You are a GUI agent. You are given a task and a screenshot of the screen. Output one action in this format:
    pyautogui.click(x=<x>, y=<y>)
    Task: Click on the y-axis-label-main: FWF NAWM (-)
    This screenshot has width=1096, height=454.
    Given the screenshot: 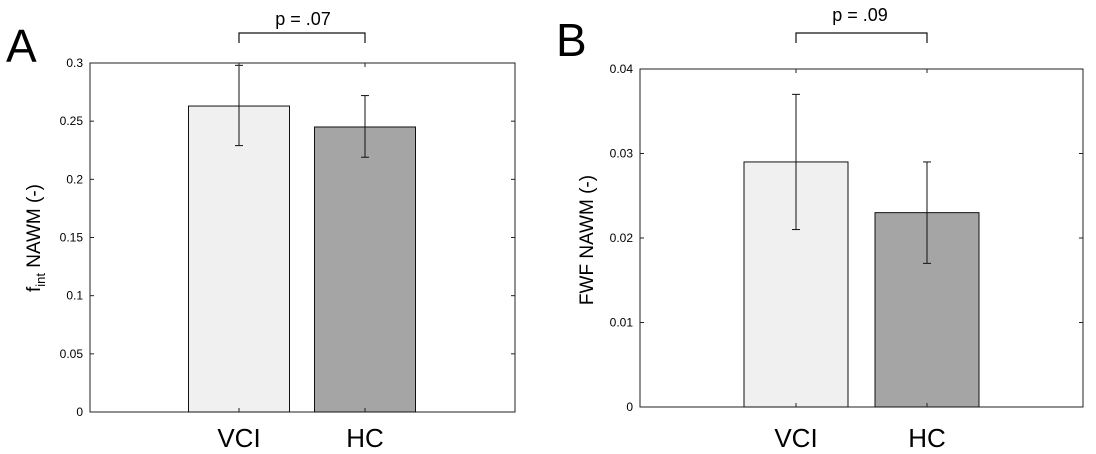 What is the action you would take?
    pyautogui.click(x=587, y=240)
    